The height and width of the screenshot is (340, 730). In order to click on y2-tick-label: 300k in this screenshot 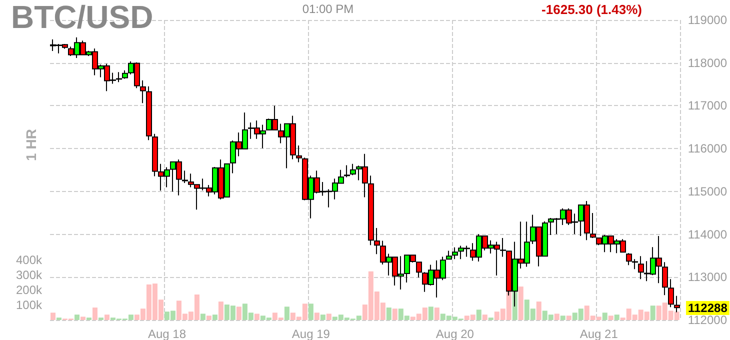, I will do `click(29, 275)`.